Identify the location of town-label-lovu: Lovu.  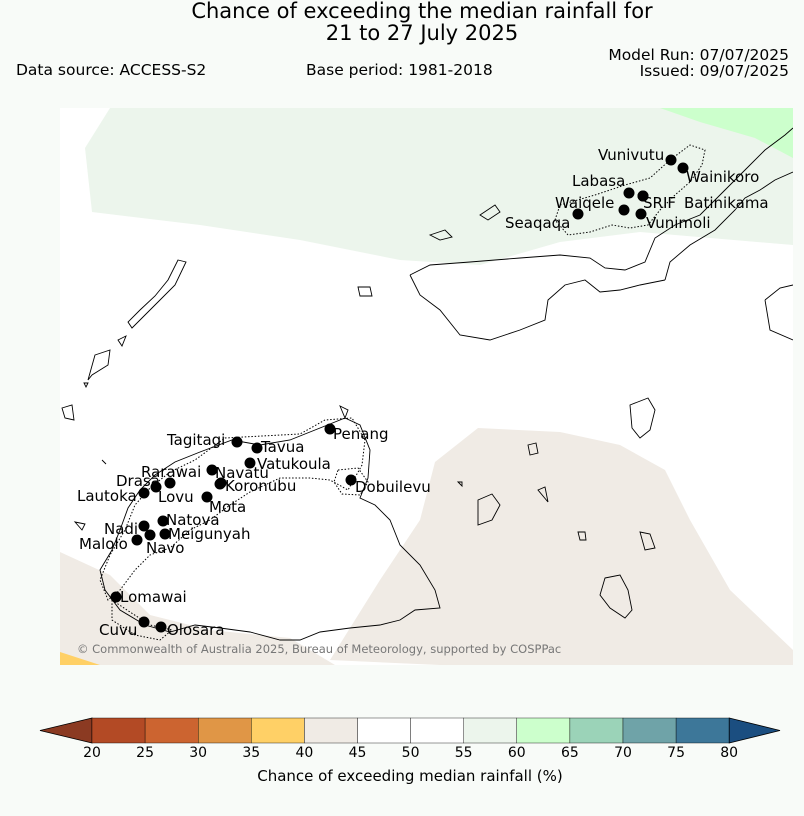
(176, 497).